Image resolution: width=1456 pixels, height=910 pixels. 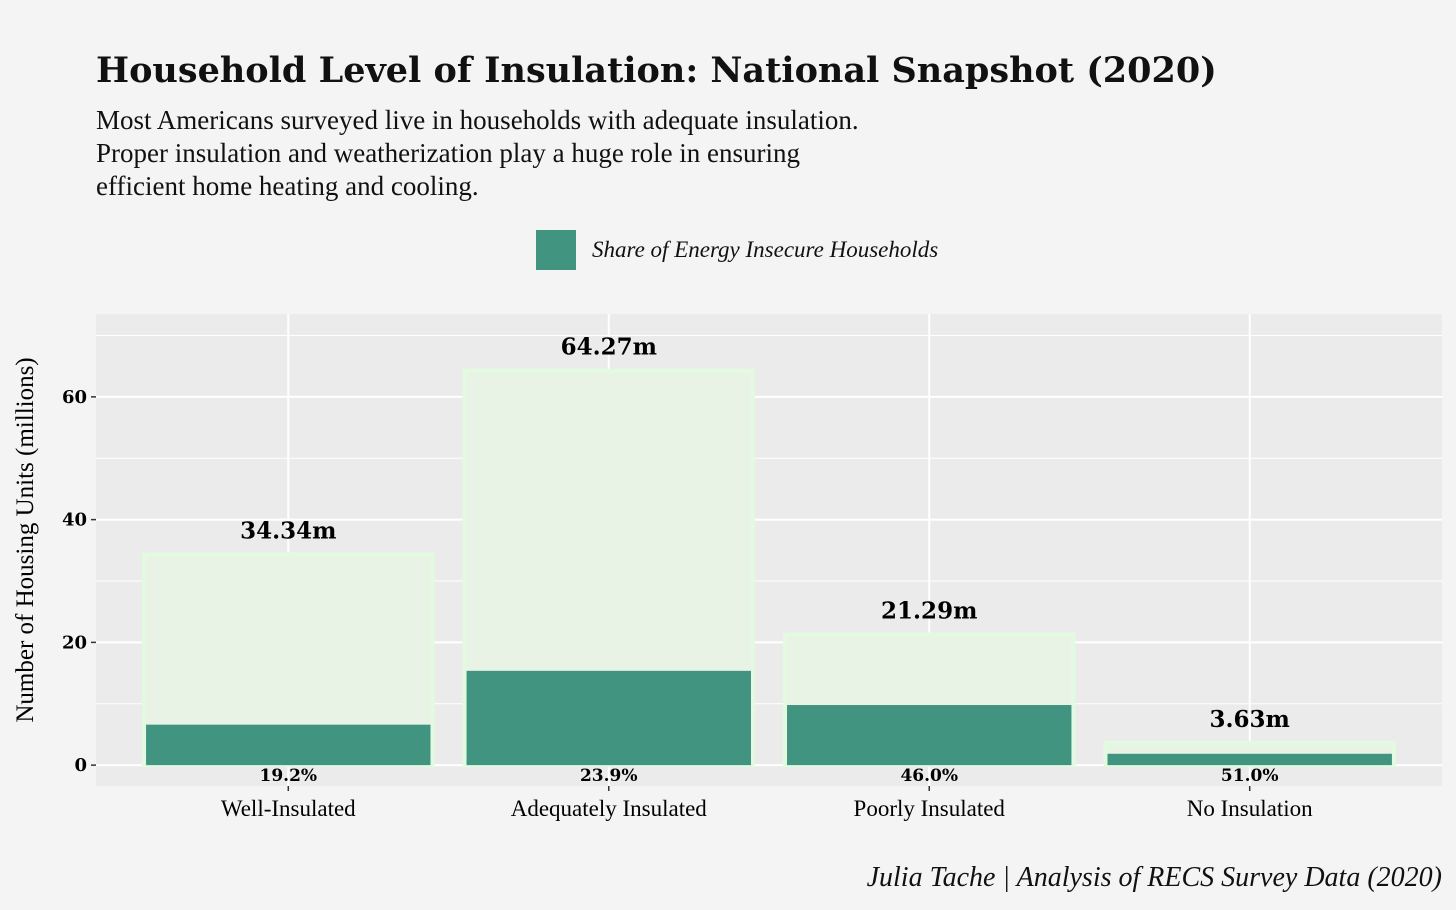 What do you see at coordinates (929, 610) in the screenshot?
I see `total-value-label: 21.29m` at bounding box center [929, 610].